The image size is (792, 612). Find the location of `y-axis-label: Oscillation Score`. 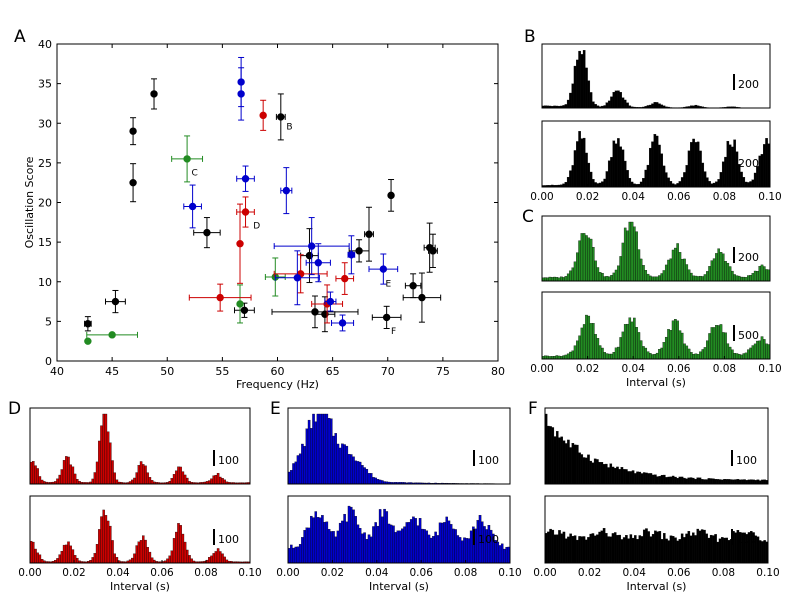

y-axis-label: Oscillation Score is located at coordinates (29, 202).